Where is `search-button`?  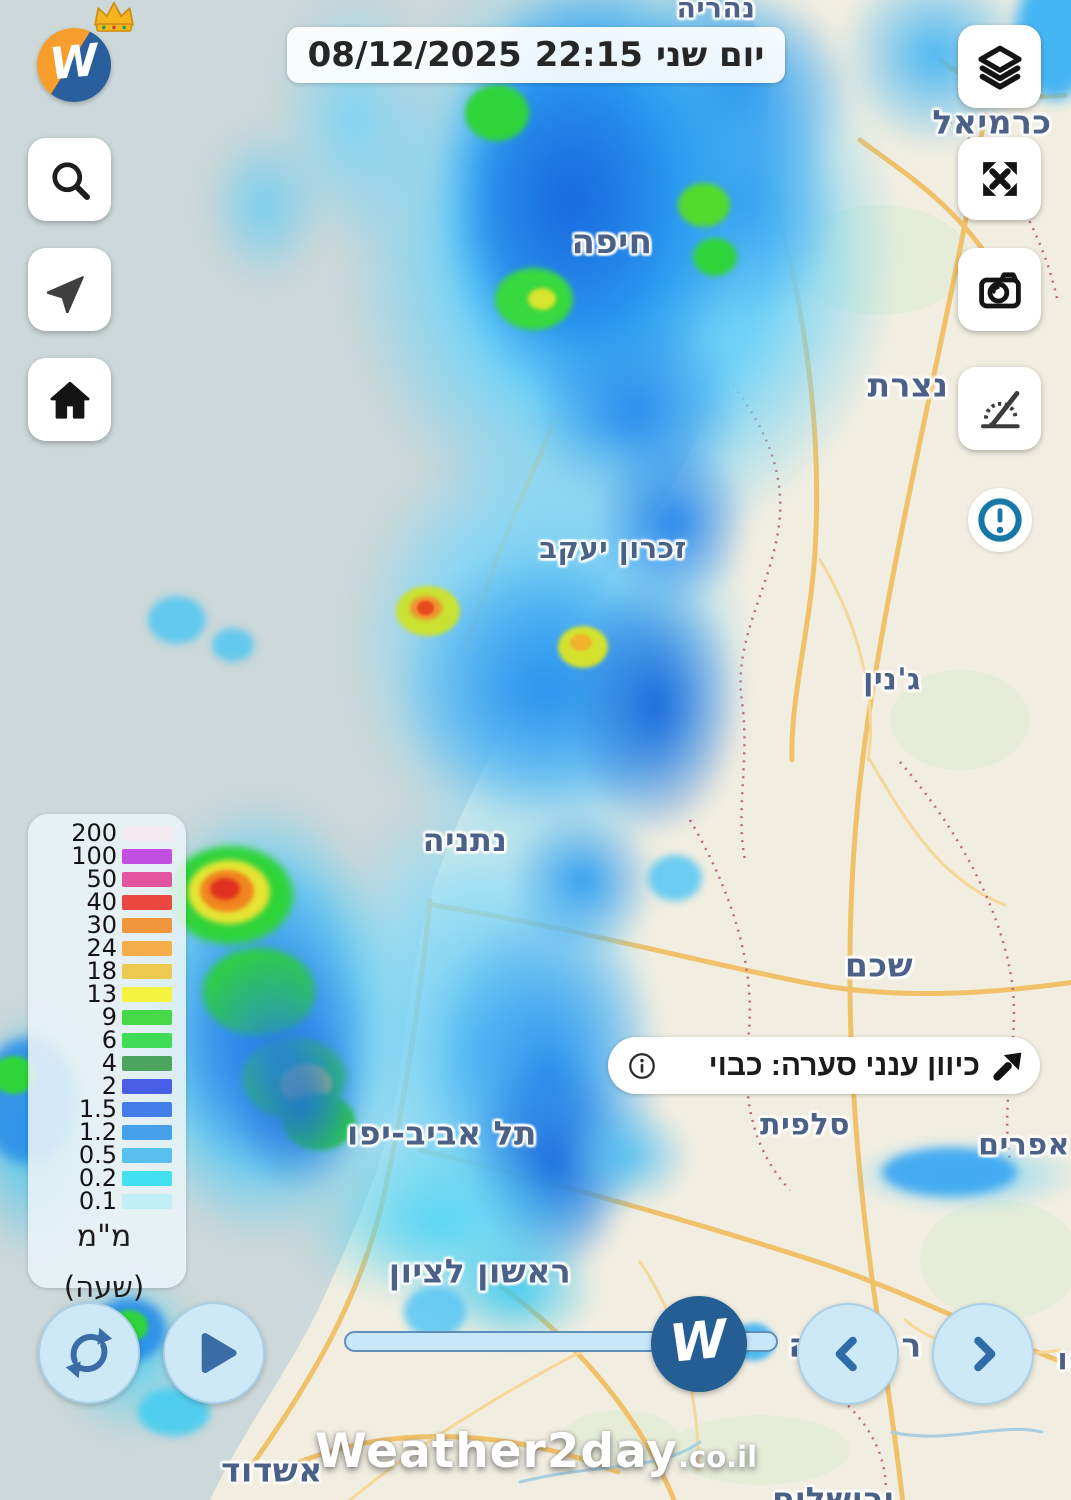 search-button is located at coordinates (69, 179).